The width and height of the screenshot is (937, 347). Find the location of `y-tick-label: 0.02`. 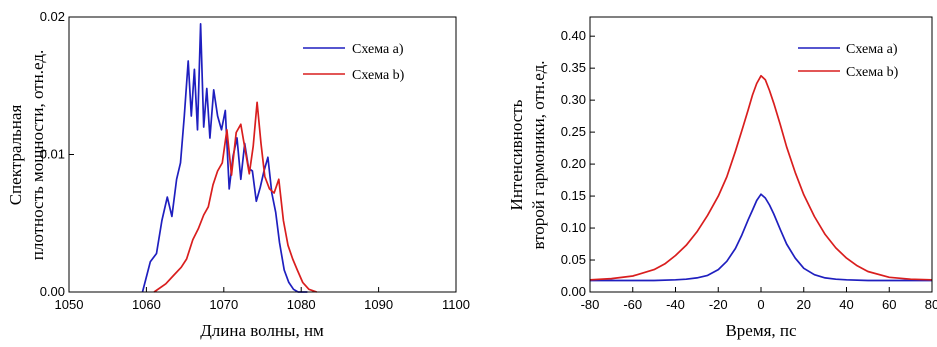

y-tick-label: 0.02 is located at coordinates (52, 16).